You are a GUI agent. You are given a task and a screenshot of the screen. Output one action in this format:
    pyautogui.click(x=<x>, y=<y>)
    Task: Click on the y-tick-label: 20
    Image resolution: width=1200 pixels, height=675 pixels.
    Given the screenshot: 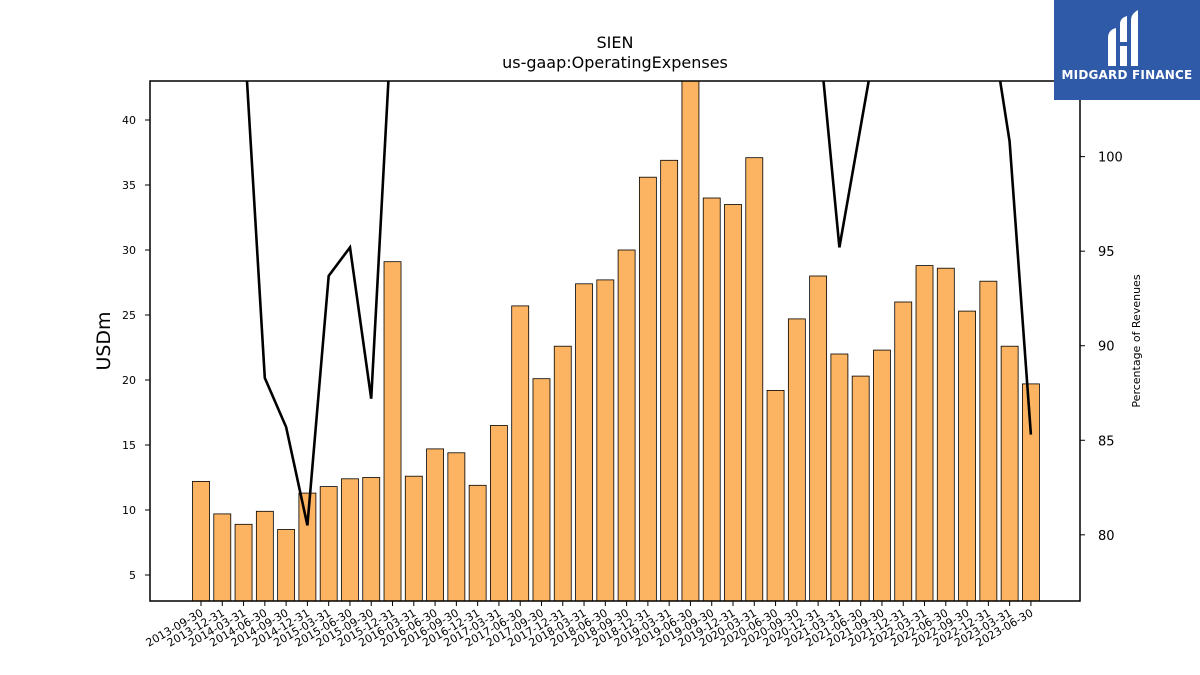 What is the action you would take?
    pyautogui.click(x=129, y=380)
    